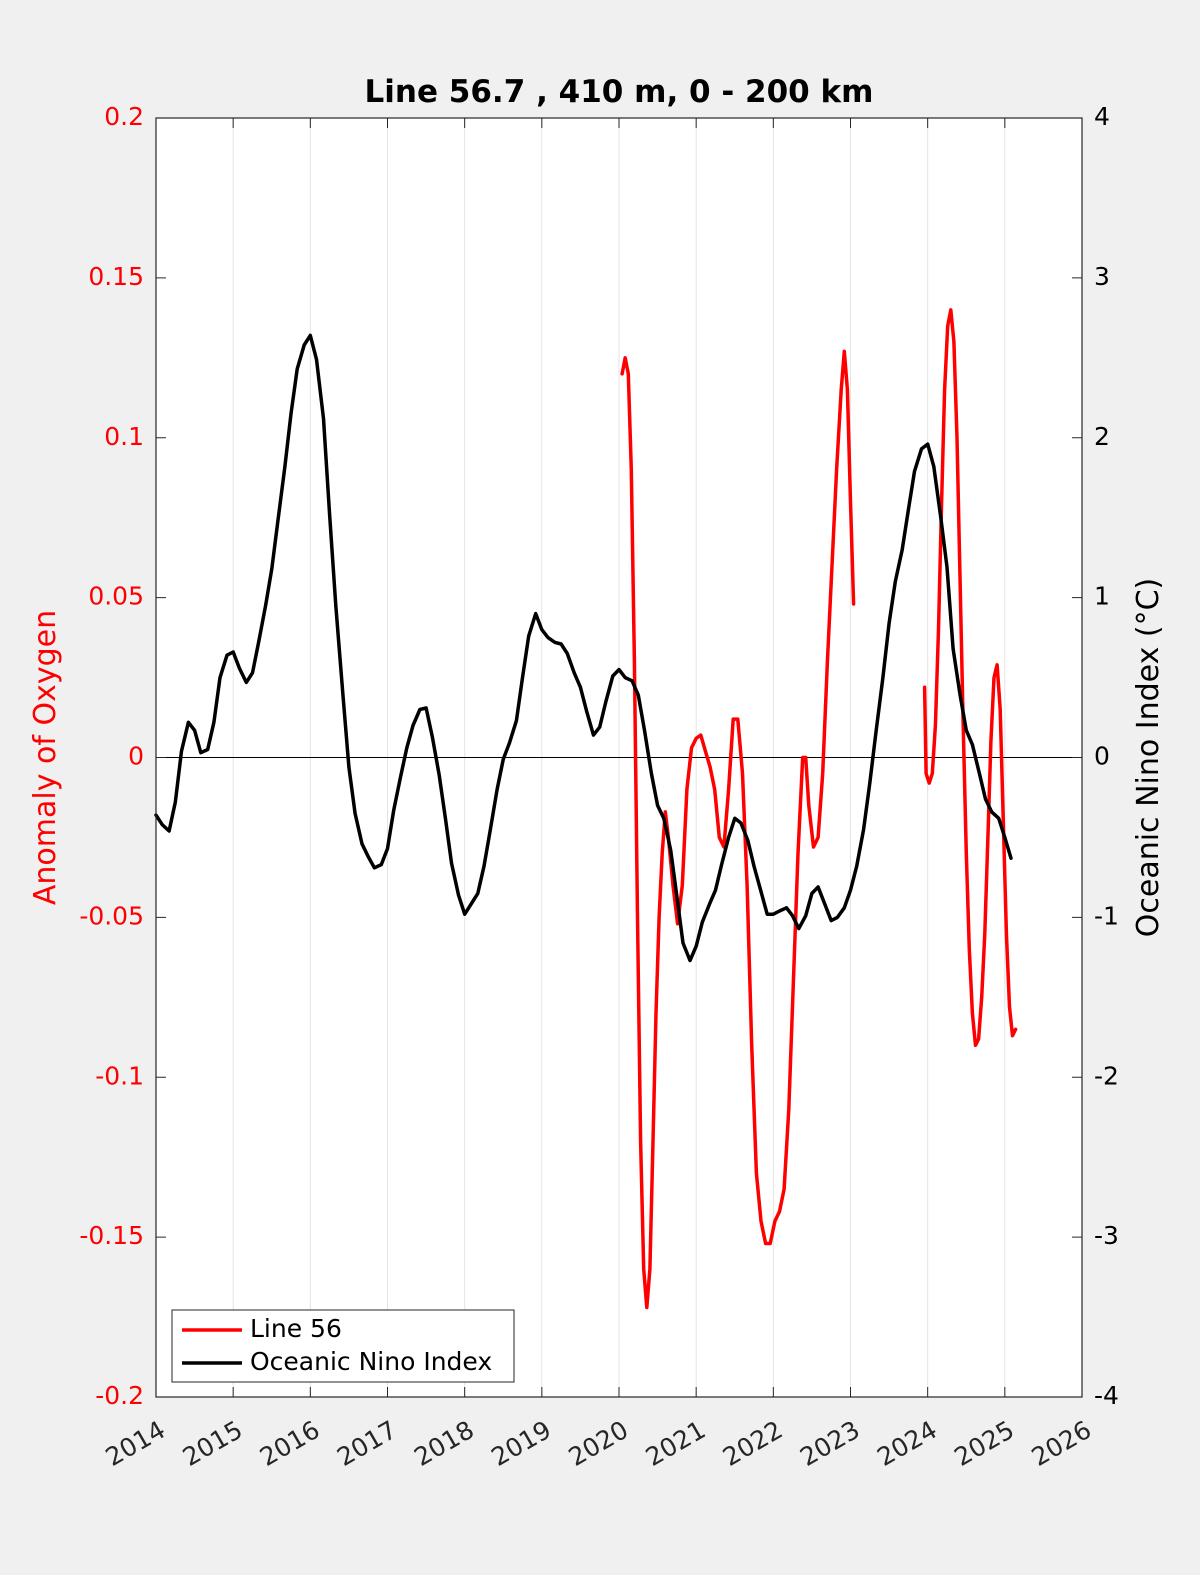 This screenshot has width=1200, height=1575. Describe the element at coordinates (1102, 276) in the screenshot. I see `y-right-tick-label: 3` at that location.